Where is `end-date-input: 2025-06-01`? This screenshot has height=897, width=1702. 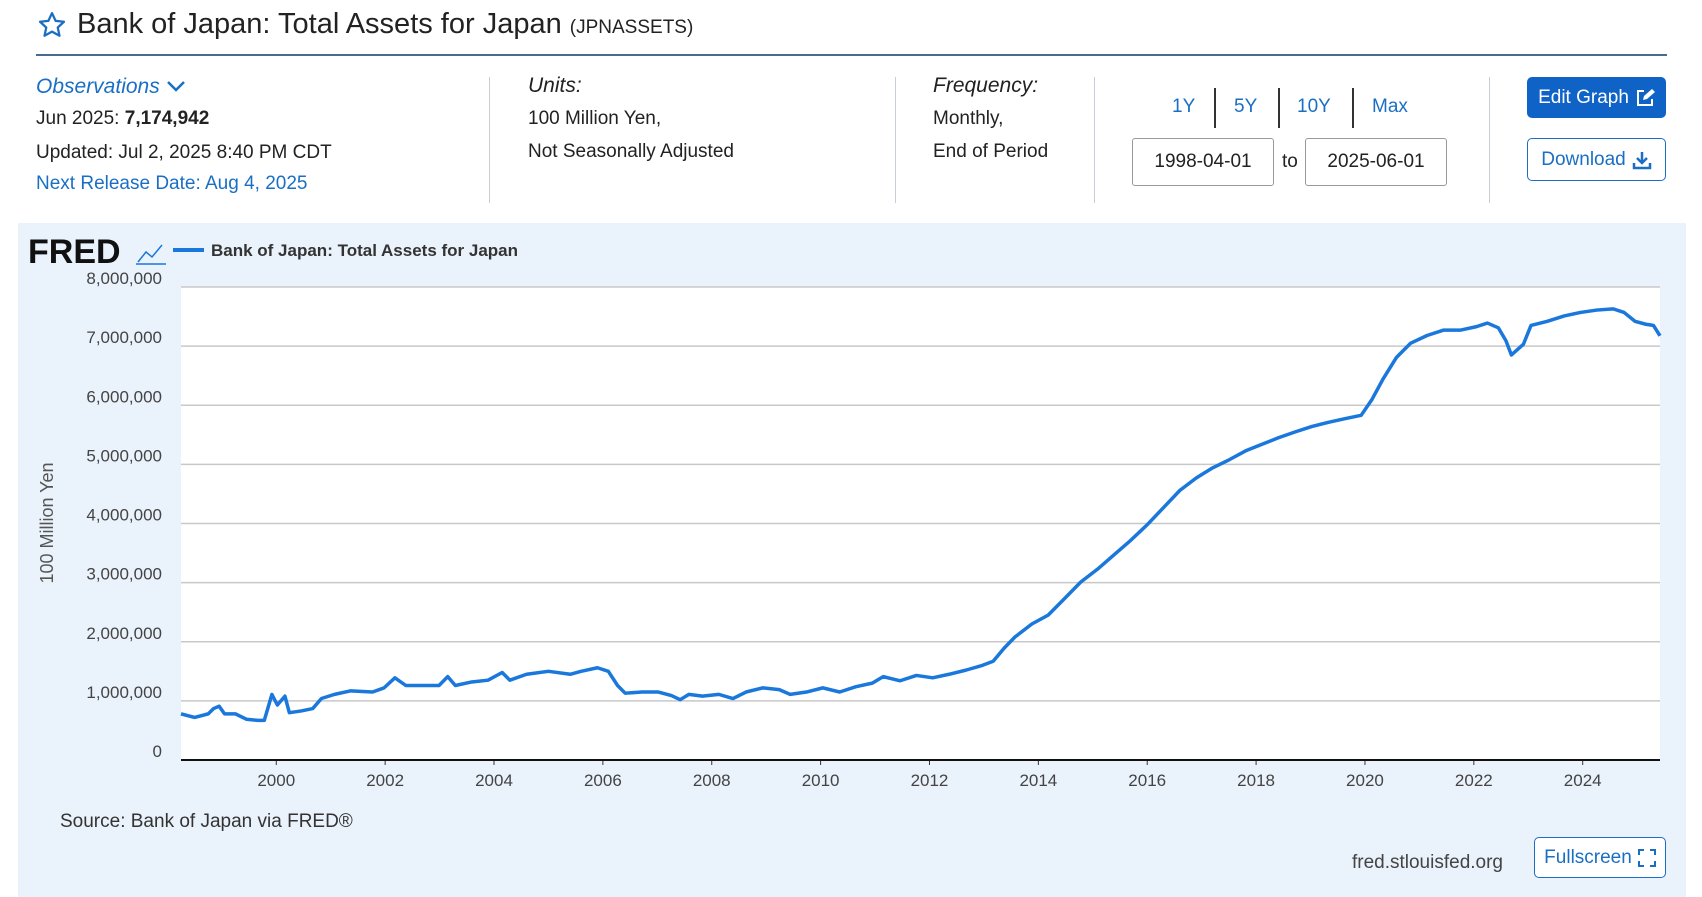 end-date-input: 2025-06-01 is located at coordinates (1376, 162).